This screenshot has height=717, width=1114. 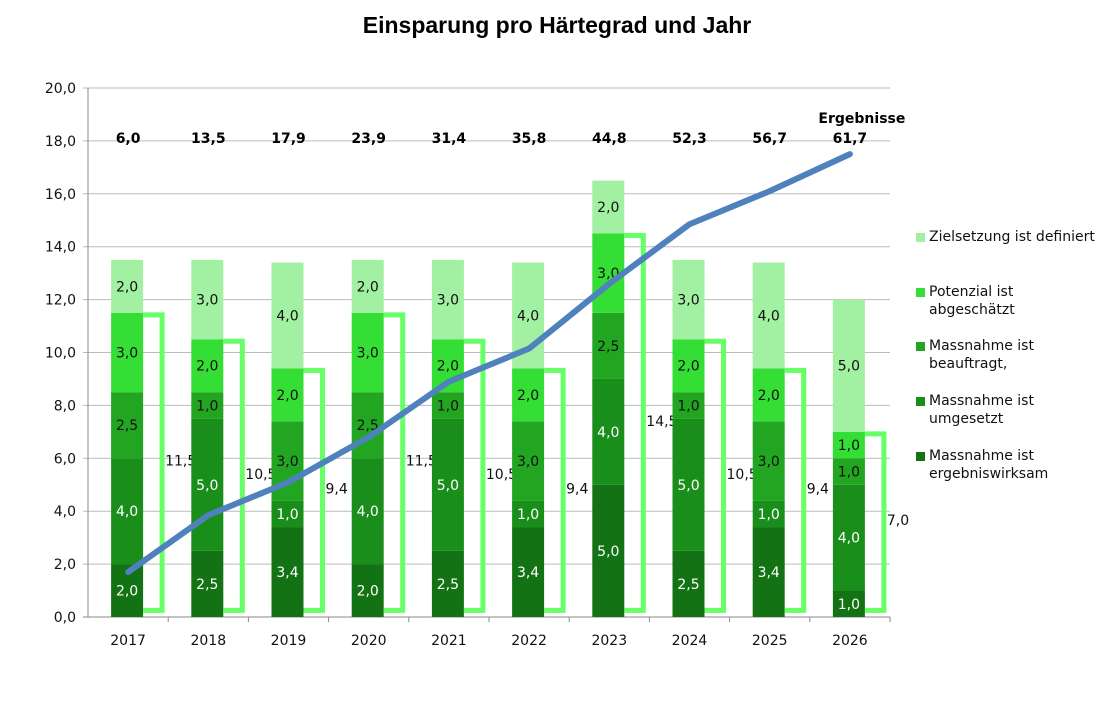 What do you see at coordinates (981, 410) in the screenshot?
I see `legend-label: Massnahme ist umgesetzt` at bounding box center [981, 410].